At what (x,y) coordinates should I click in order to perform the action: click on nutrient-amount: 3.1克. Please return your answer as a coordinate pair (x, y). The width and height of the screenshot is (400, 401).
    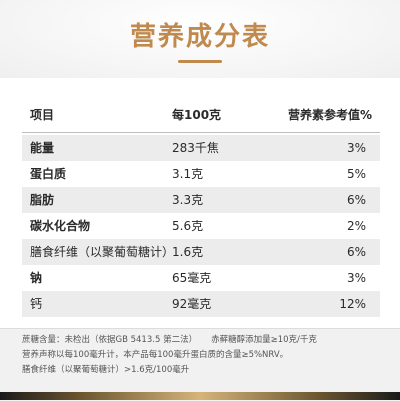
    Looking at the image, I should click on (188, 174).